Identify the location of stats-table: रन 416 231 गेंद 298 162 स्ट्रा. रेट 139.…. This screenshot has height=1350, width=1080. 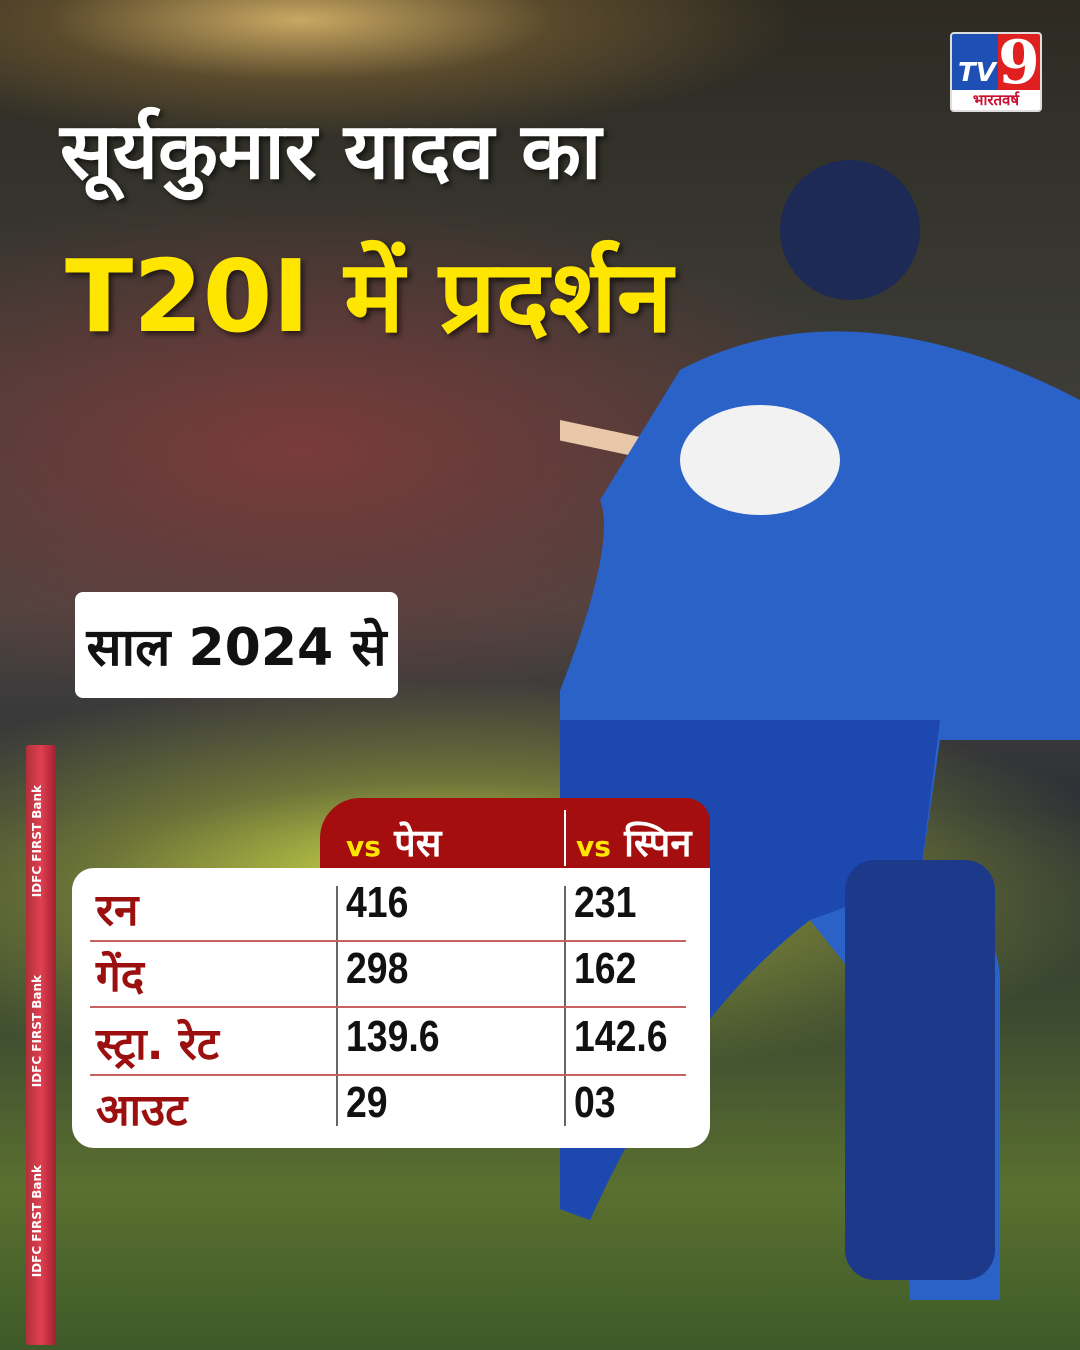
(391, 1008).